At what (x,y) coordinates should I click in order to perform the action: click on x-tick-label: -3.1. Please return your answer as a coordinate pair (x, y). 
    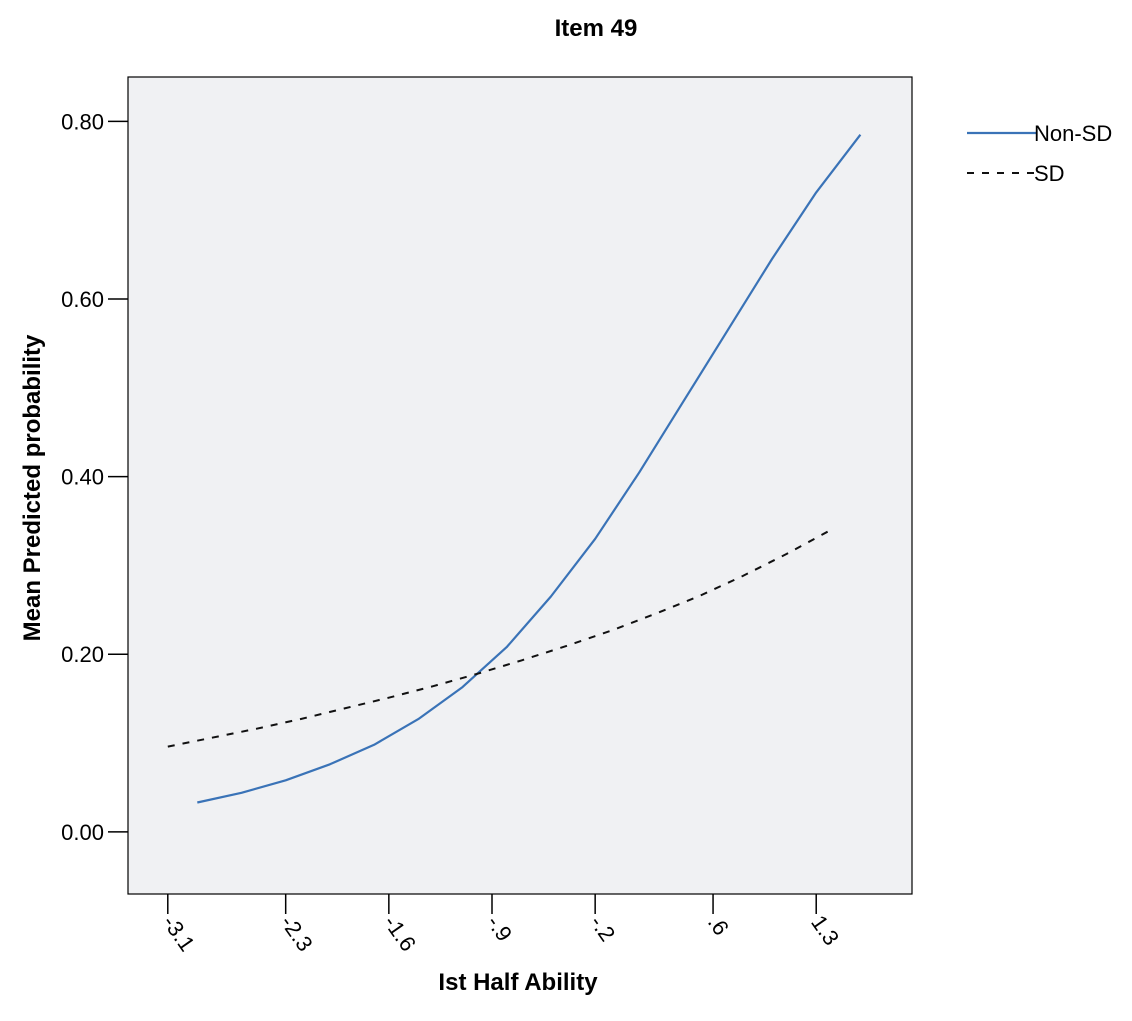
    Looking at the image, I should click on (179, 933).